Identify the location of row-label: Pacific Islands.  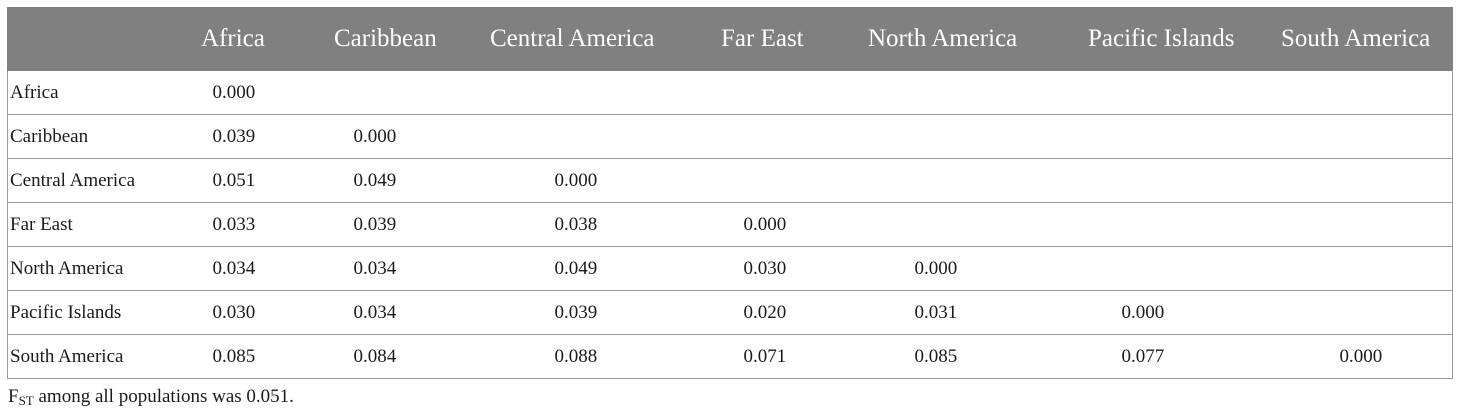
(104, 312).